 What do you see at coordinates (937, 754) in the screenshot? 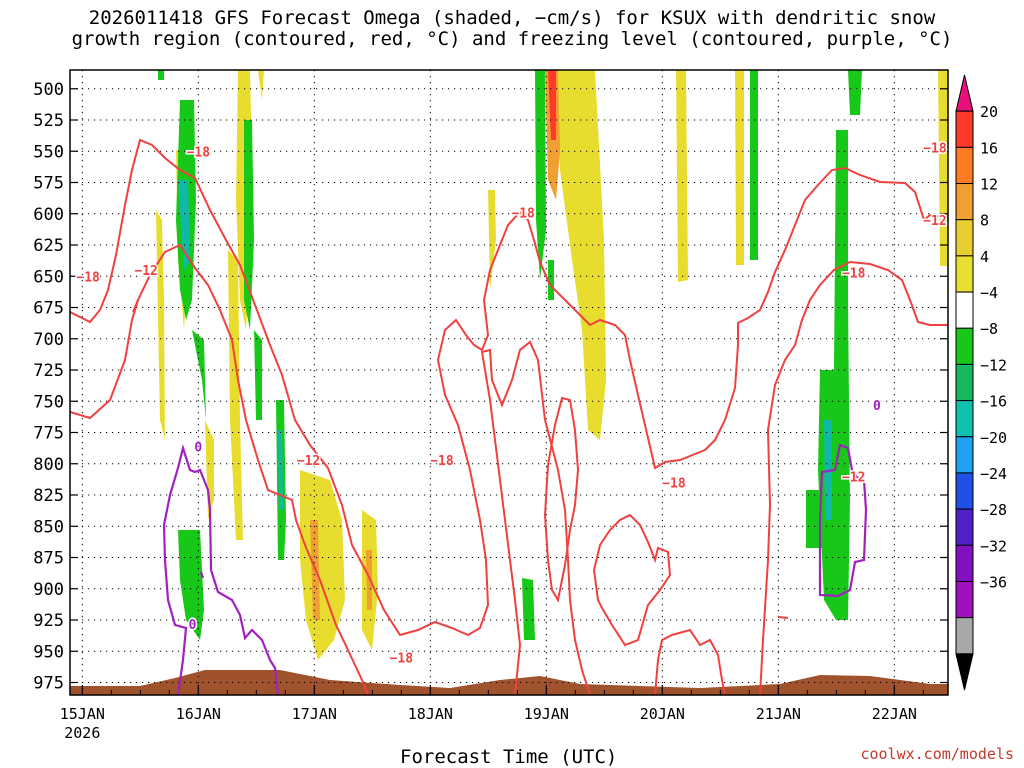
I see `credit-text: coolwx.com/models` at bounding box center [937, 754].